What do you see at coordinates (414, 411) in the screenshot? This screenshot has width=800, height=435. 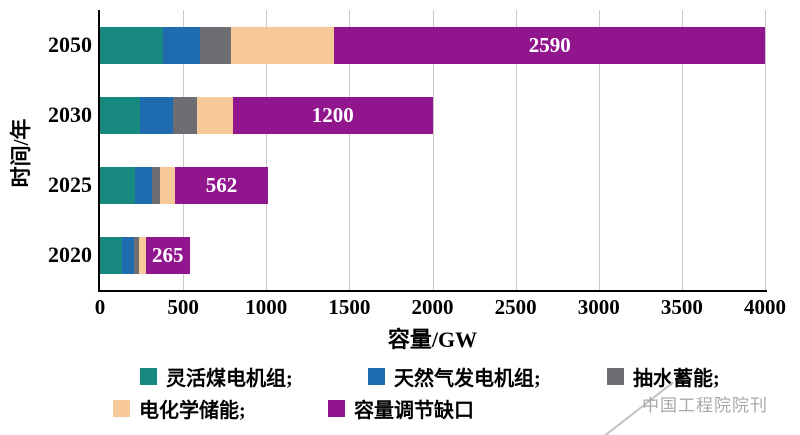 I see `legend-label: 容量调节缺口` at bounding box center [414, 411].